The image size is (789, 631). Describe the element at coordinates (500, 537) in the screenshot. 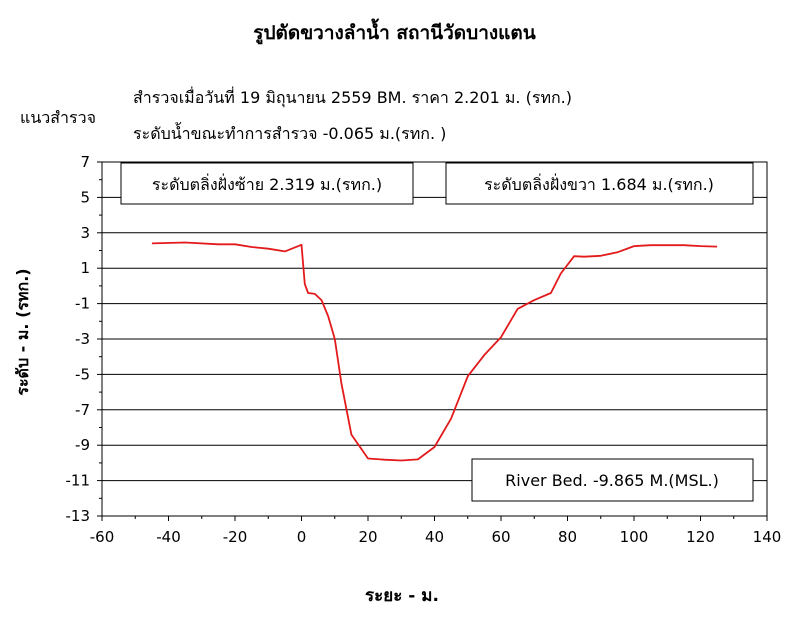

I see `x-tick-label: 60` at that location.